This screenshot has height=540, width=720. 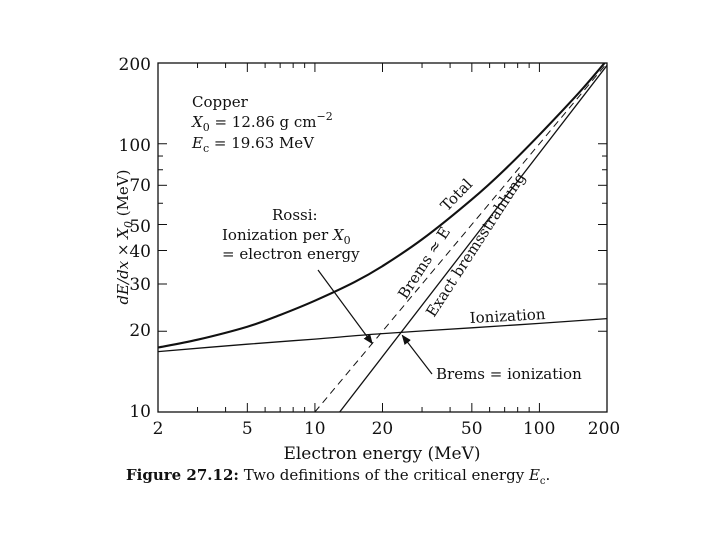 I want to click on y-tick-label: 10, so click(x=140, y=412).